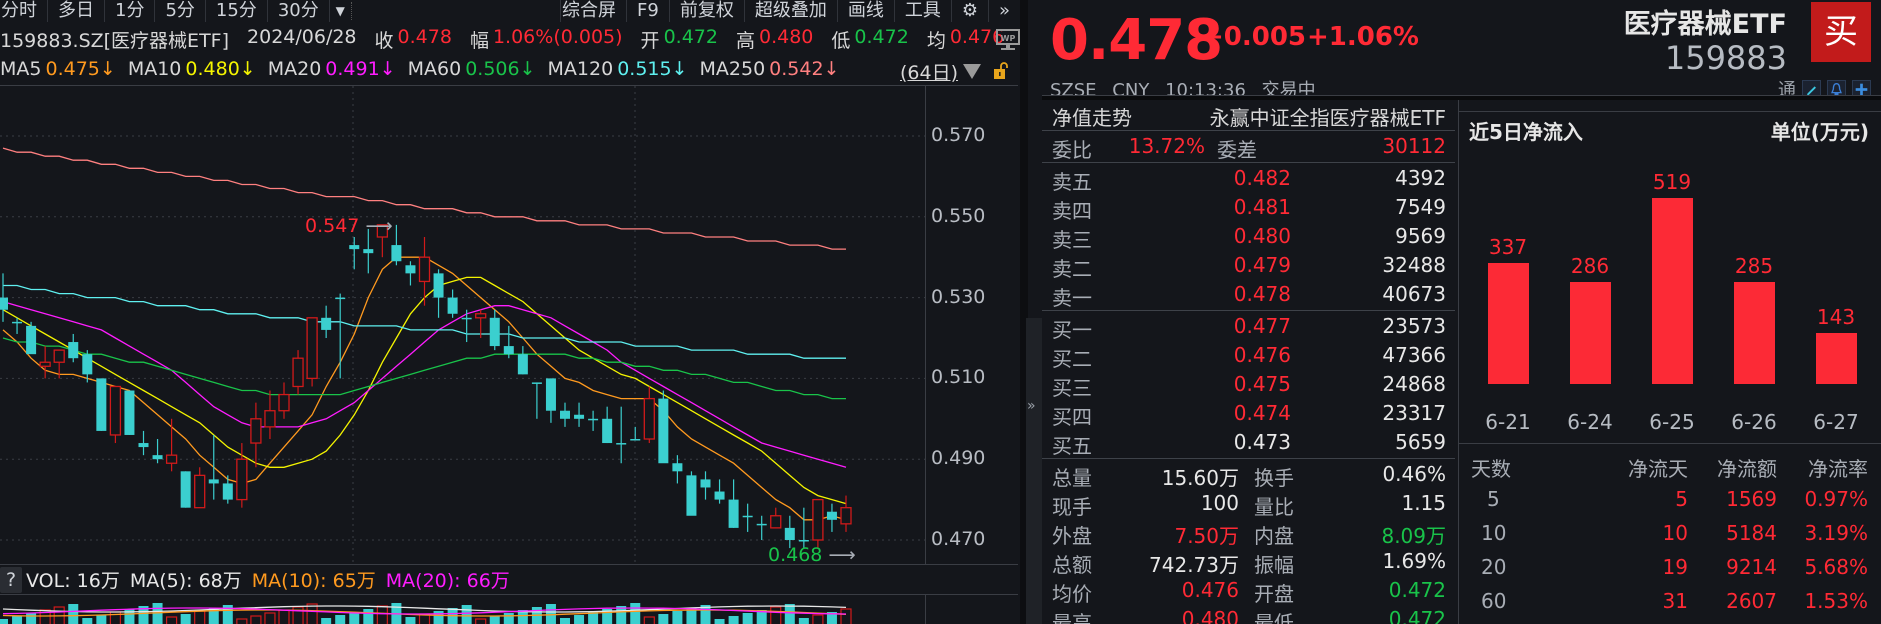 Image resolution: width=1881 pixels, height=624 pixels. Describe the element at coordinates (1262, 265) in the screenshot. I see `level-price: 0.479` at that location.